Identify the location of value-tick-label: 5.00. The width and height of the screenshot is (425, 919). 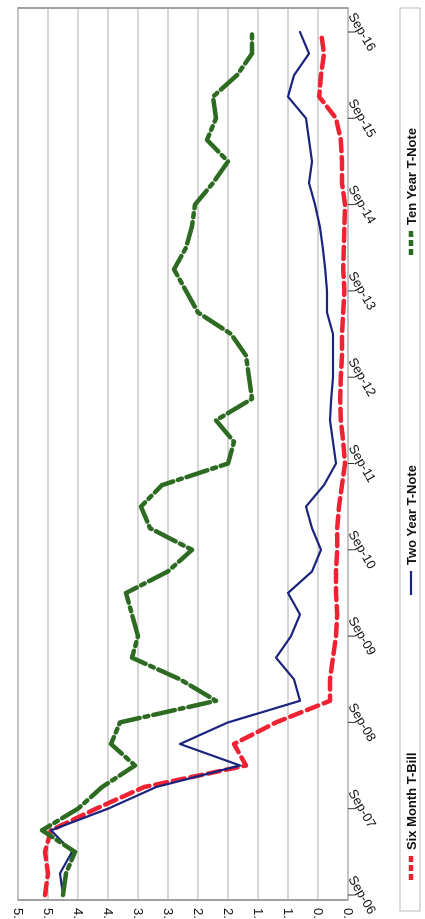
(48, 913).